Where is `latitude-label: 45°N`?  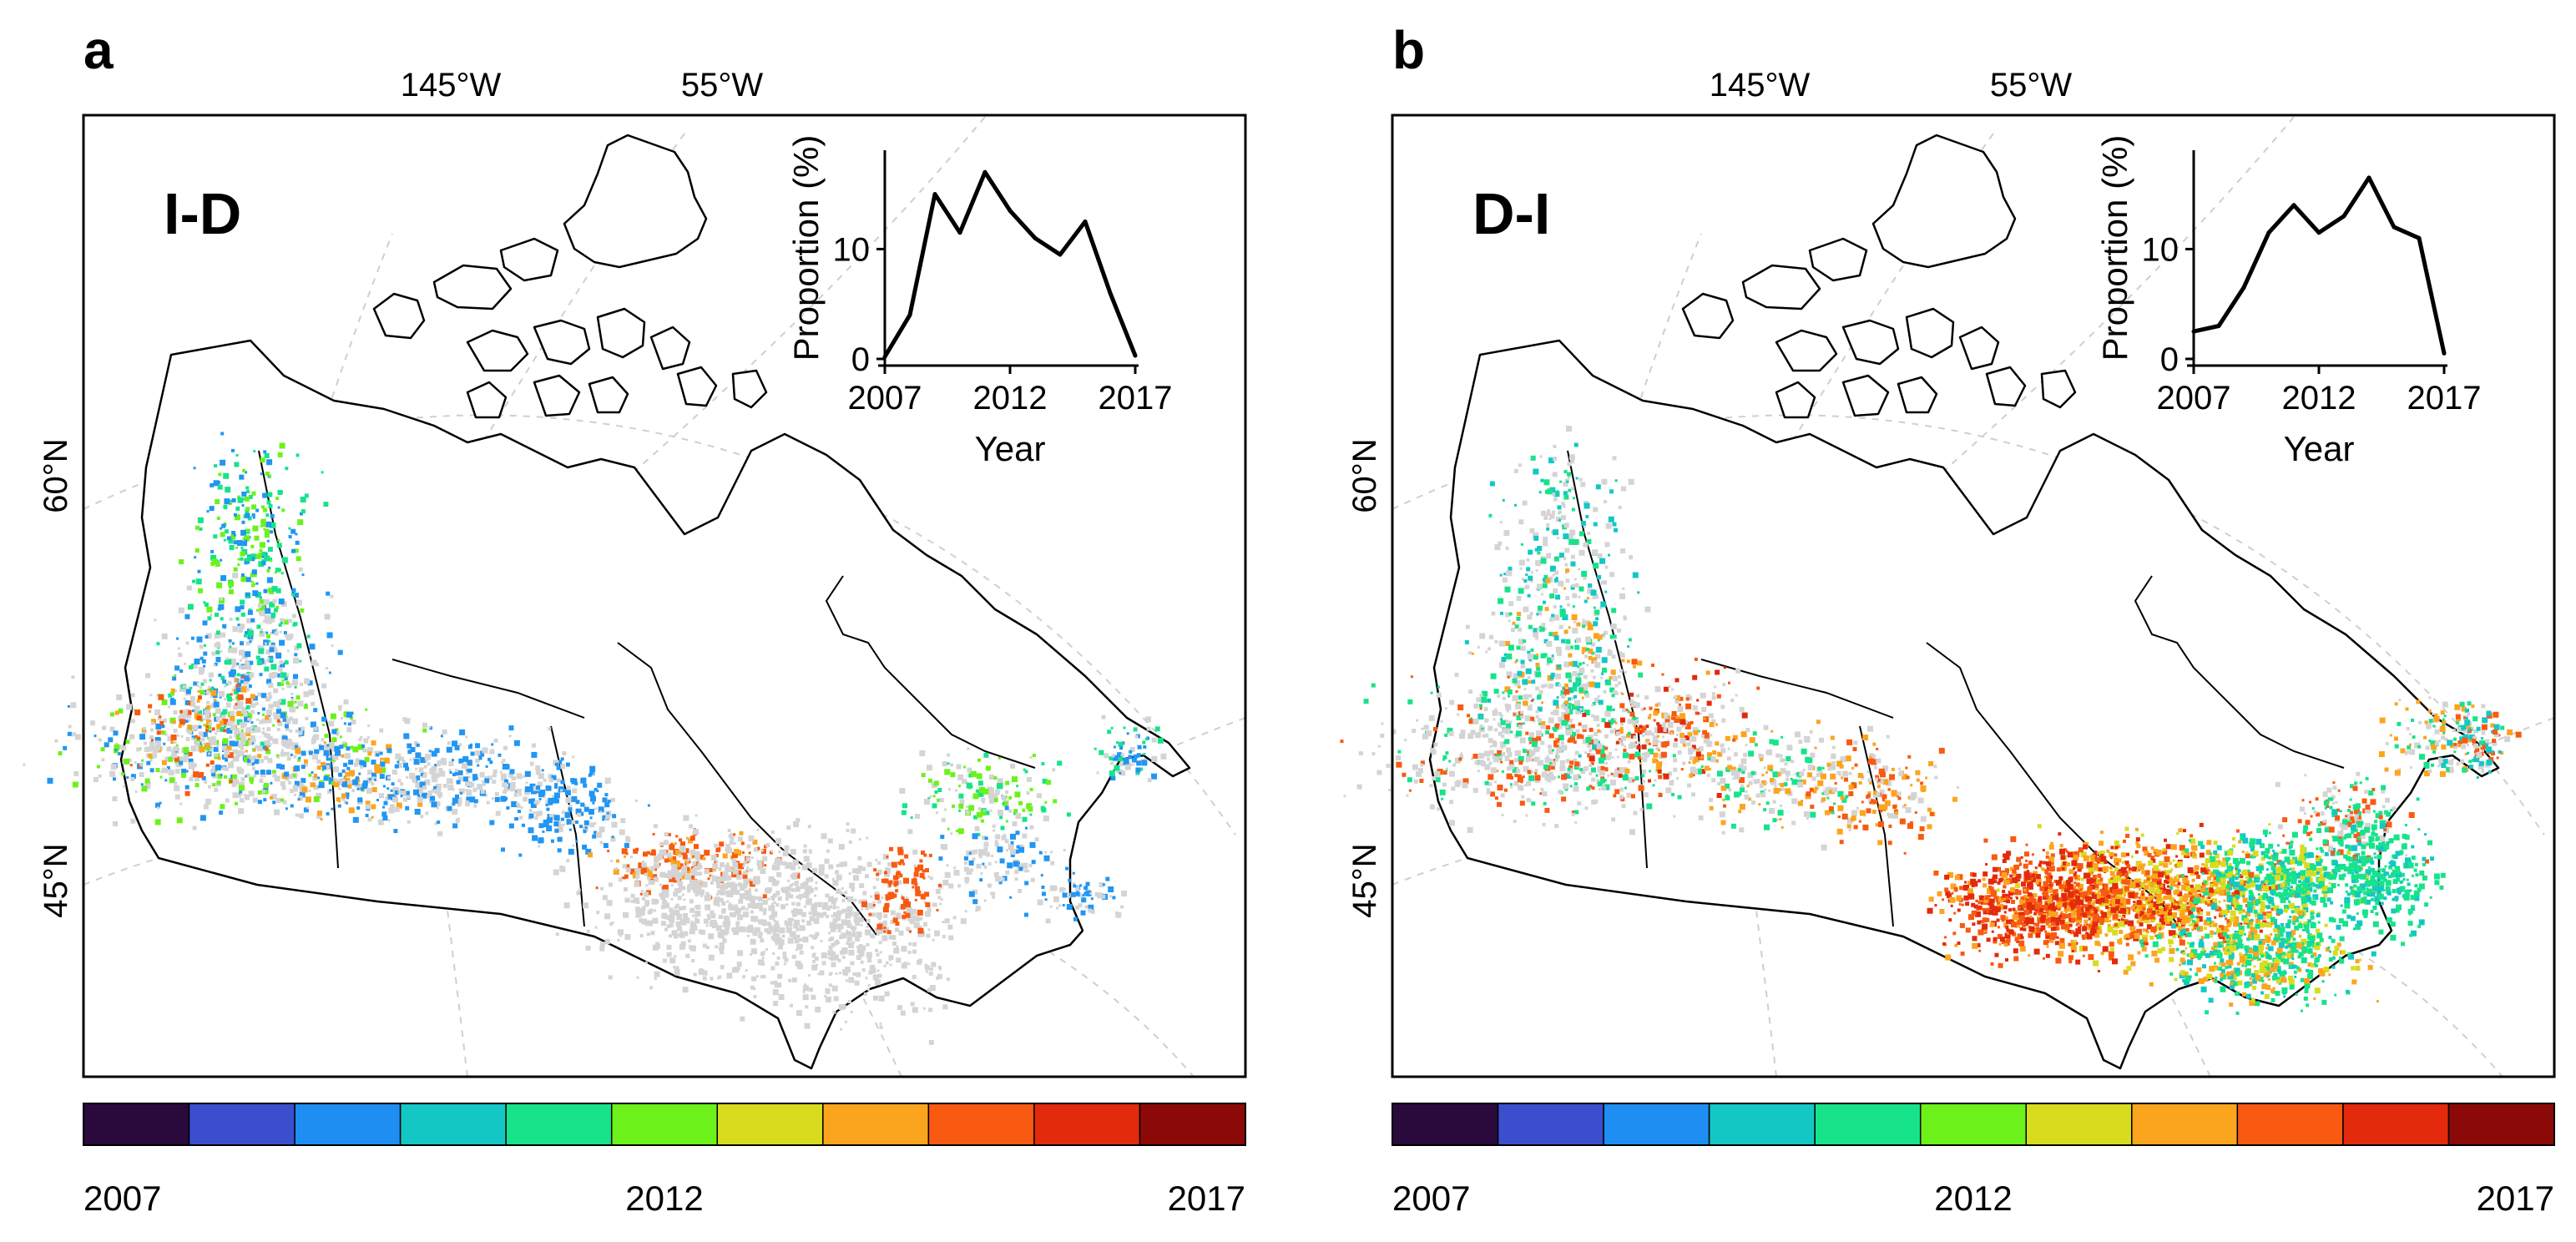 latitude-label: 45°N is located at coordinates (56, 880).